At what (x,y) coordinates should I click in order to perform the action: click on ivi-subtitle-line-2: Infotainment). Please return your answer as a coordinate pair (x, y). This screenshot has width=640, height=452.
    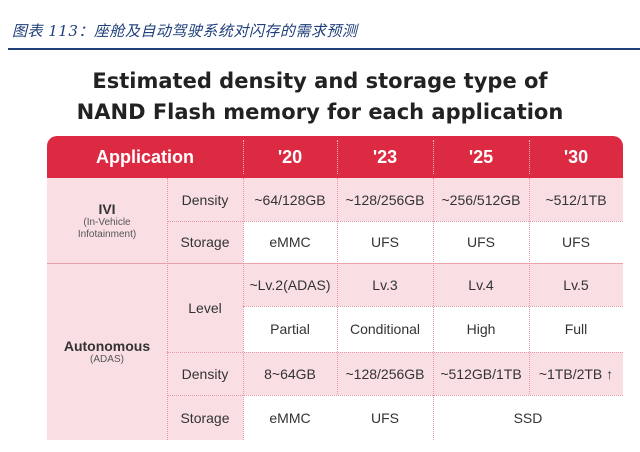
    Looking at the image, I should click on (107, 234).